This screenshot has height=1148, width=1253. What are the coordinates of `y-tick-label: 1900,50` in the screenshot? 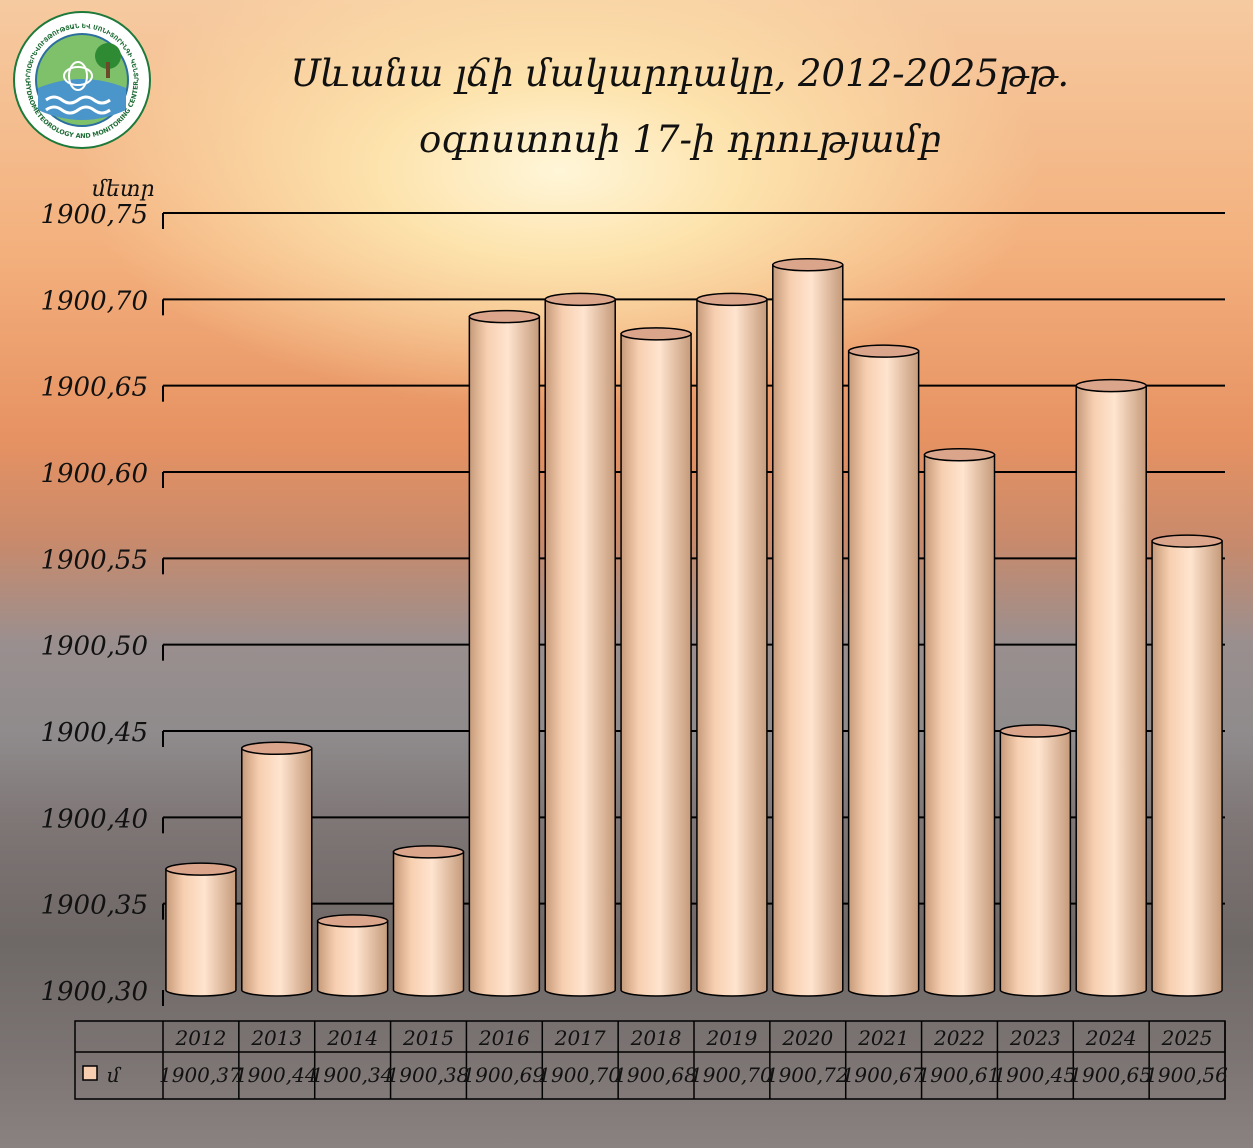 It's located at (94, 647).